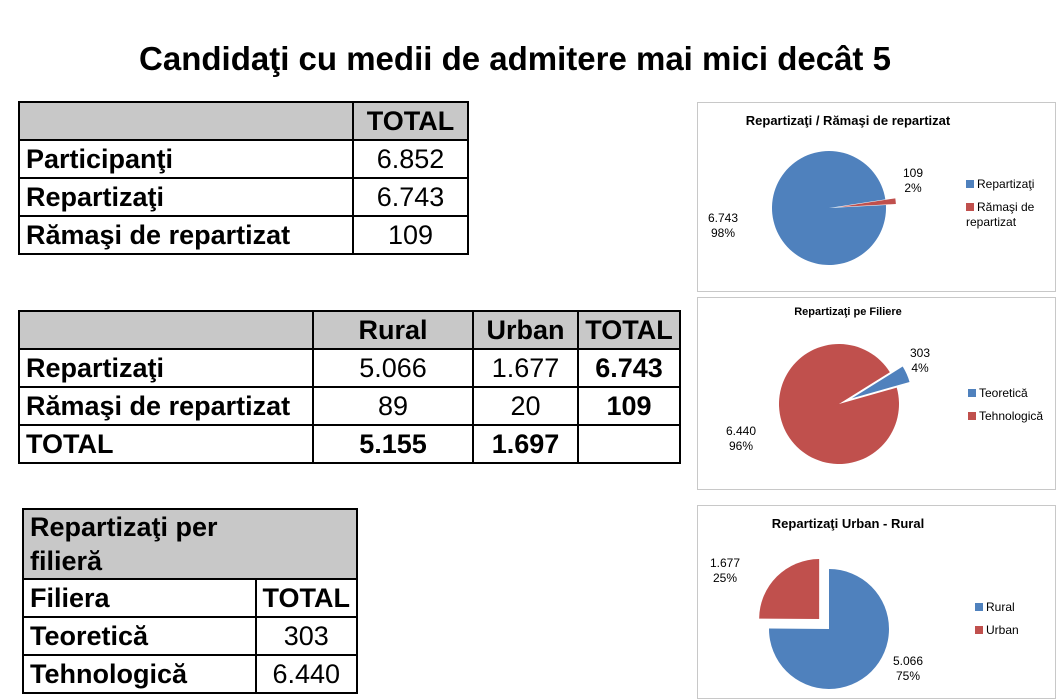 This screenshot has width=1057, height=700. I want to click on chart-legend: Teoretică Tehnologică, so click(1009, 409).